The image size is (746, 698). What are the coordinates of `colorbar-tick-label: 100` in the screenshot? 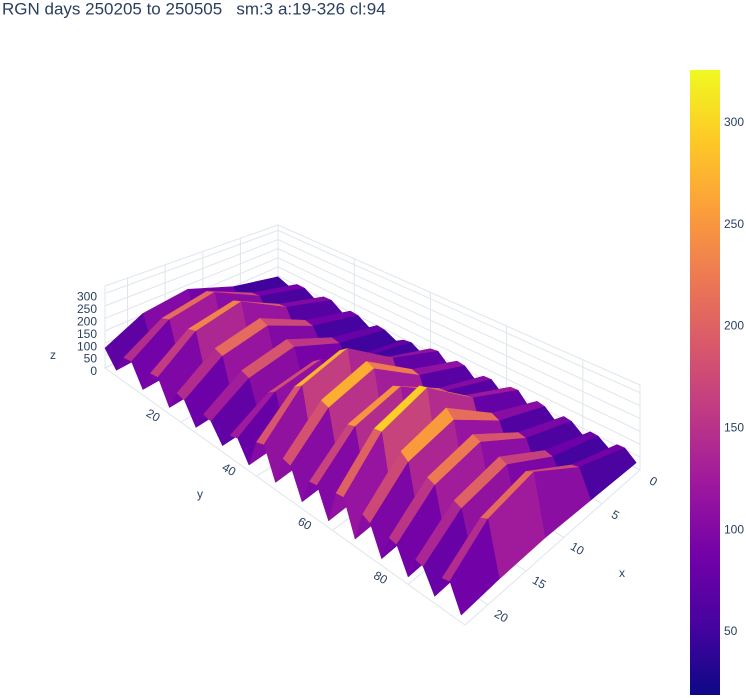 It's located at (734, 529).